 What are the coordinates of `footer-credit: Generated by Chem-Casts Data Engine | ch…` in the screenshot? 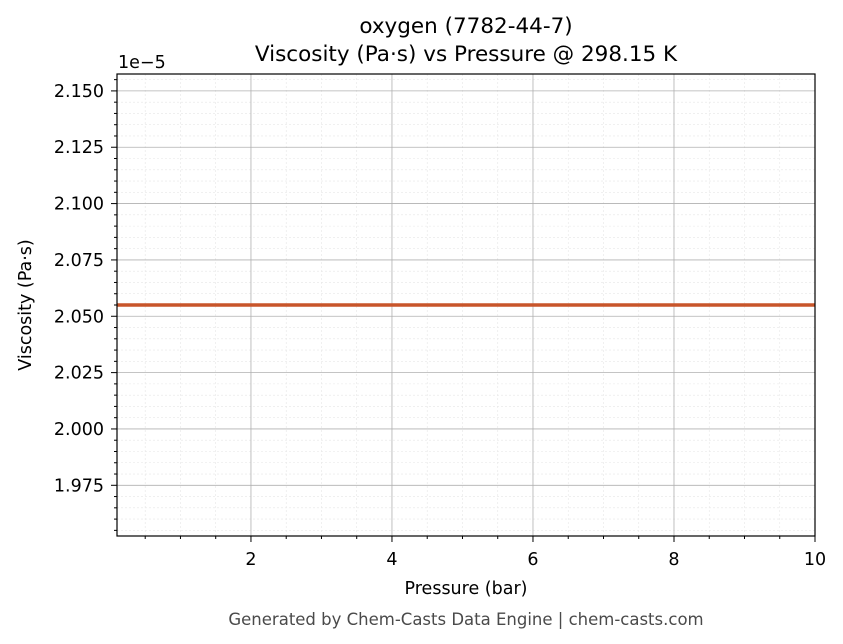 It's located at (465, 619).